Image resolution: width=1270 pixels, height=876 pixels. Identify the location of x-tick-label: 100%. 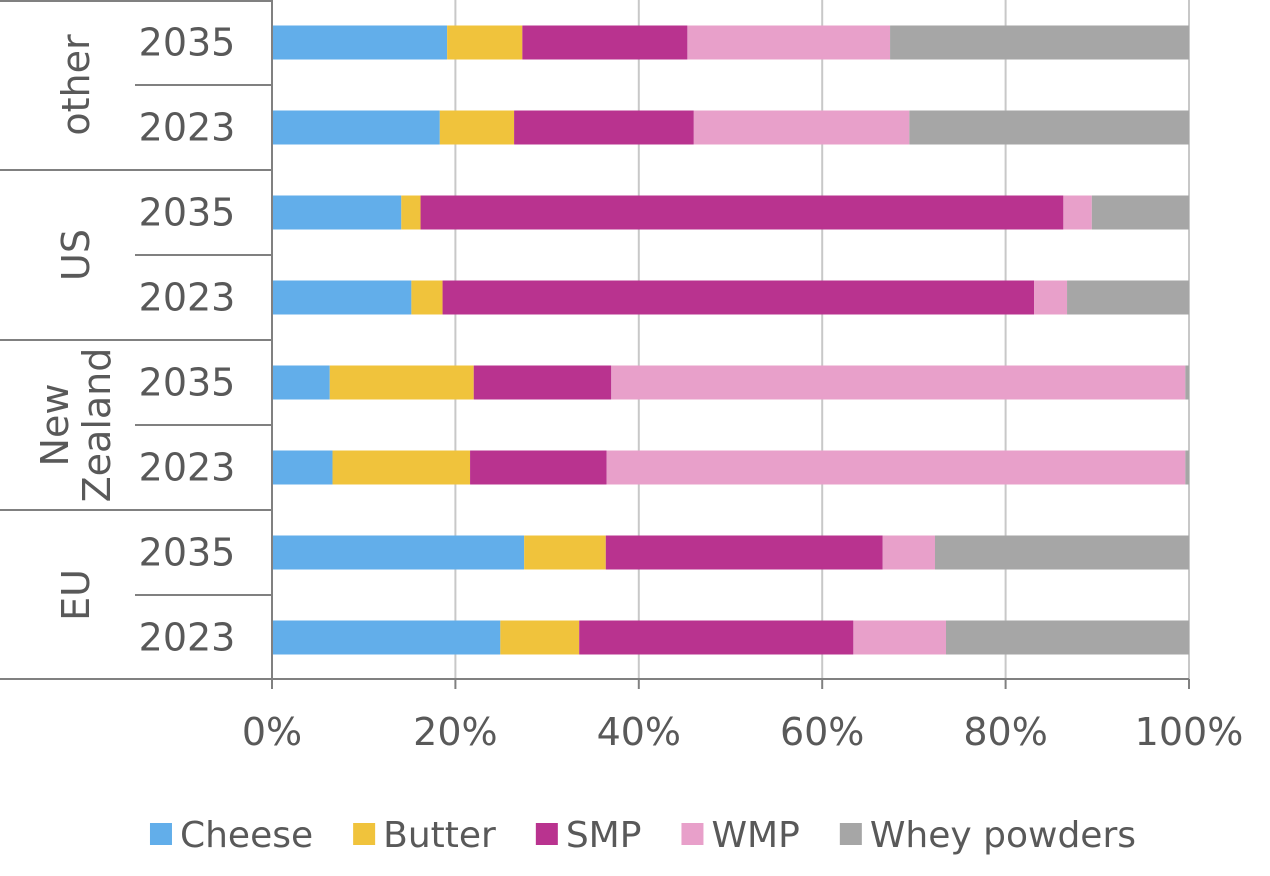
(1189, 732).